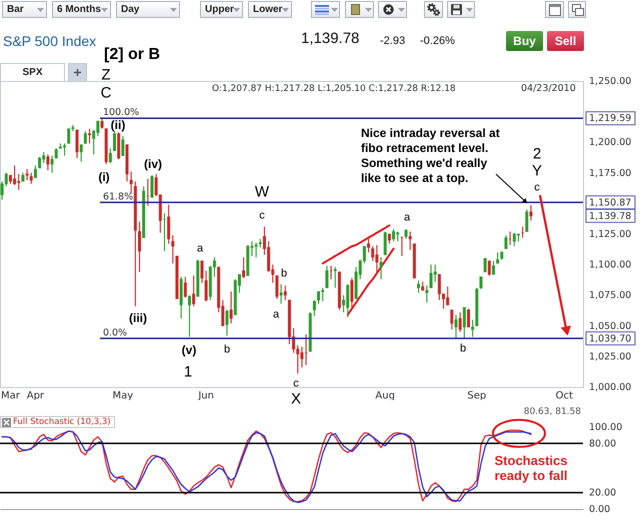  What do you see at coordinates (602, 444) in the screenshot?
I see `y-tick-label: 80.00` at bounding box center [602, 444].